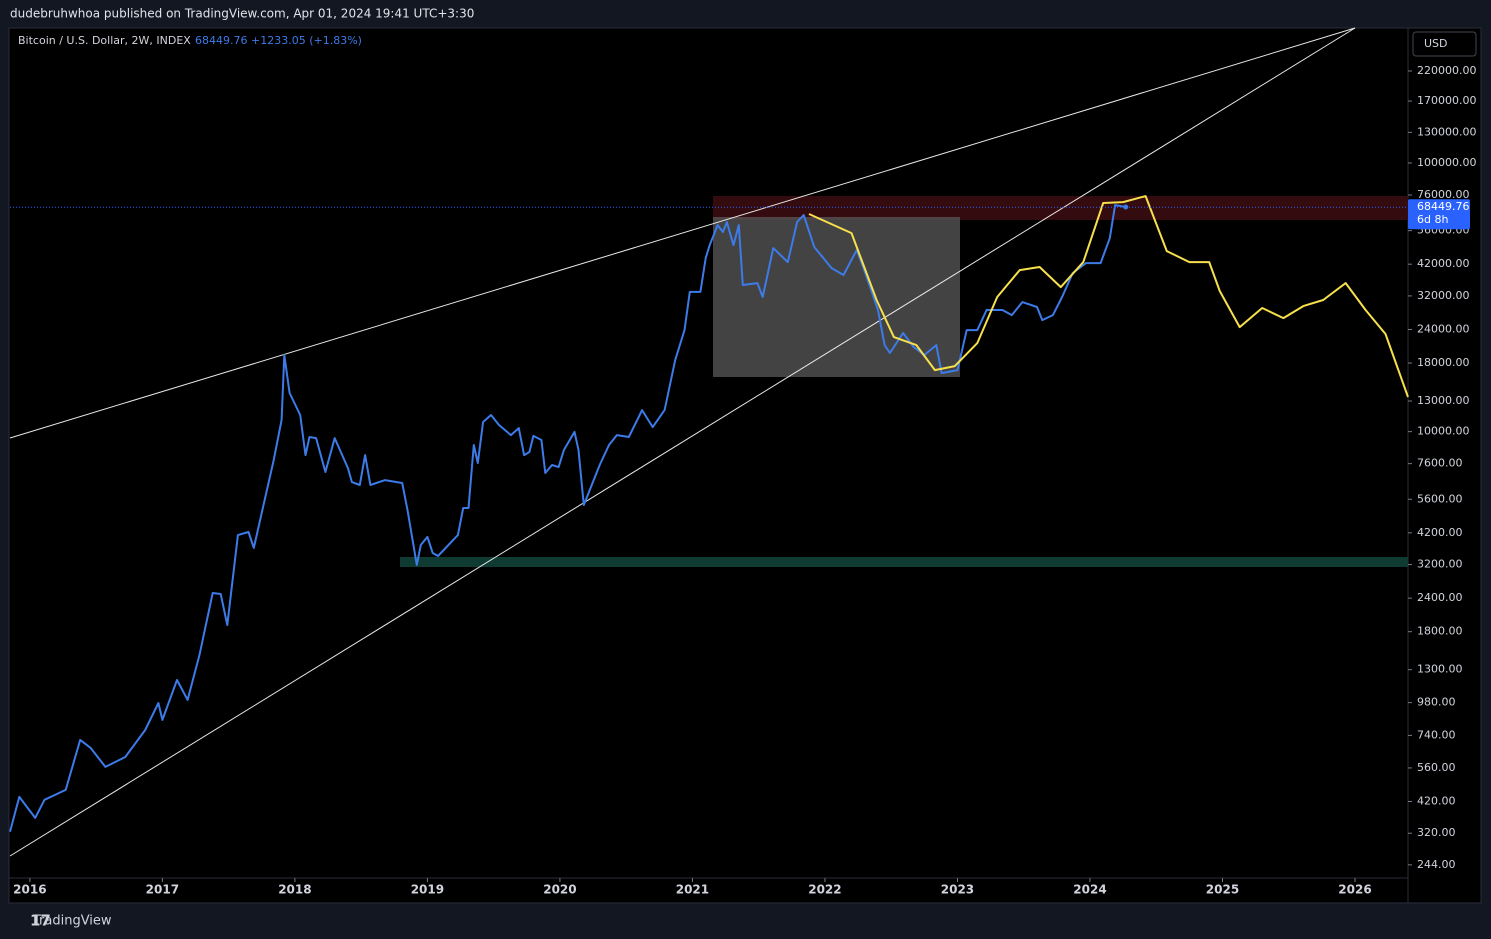 This screenshot has height=939, width=1491. What do you see at coordinates (1447, 131) in the screenshot?
I see `y-tick-label: 130000.00` at bounding box center [1447, 131].